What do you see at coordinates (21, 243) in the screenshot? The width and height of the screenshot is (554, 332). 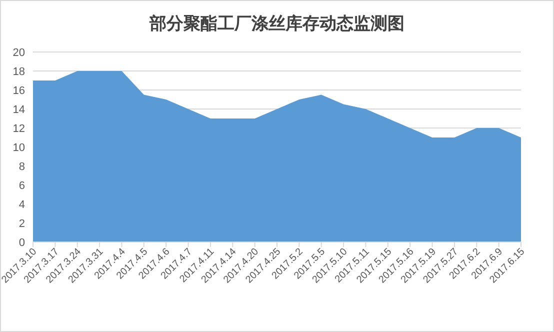 I see `y-tick-label: 0` at bounding box center [21, 243].